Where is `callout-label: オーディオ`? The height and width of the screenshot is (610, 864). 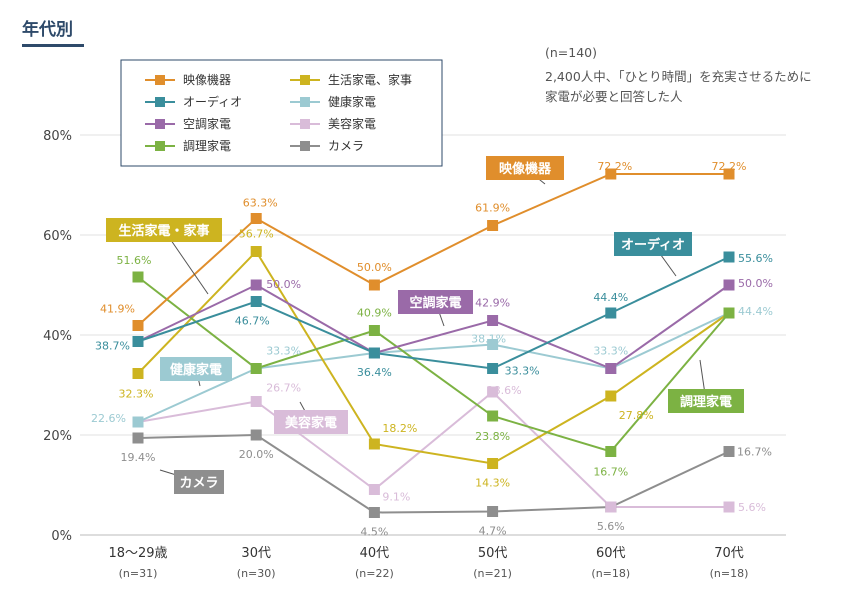 callout-label: オーディオ is located at coordinates (653, 245).